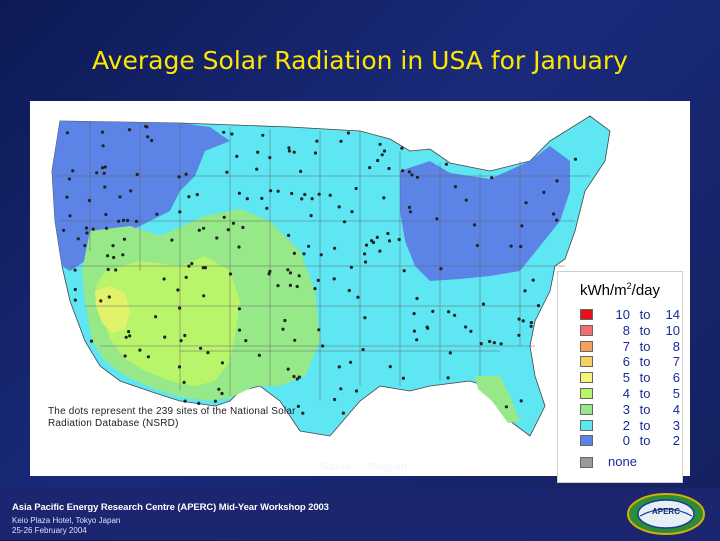 This screenshot has width=720, height=541. Describe the element at coordinates (676, 393) in the screenshot. I see `legend-high: 5` at that location.